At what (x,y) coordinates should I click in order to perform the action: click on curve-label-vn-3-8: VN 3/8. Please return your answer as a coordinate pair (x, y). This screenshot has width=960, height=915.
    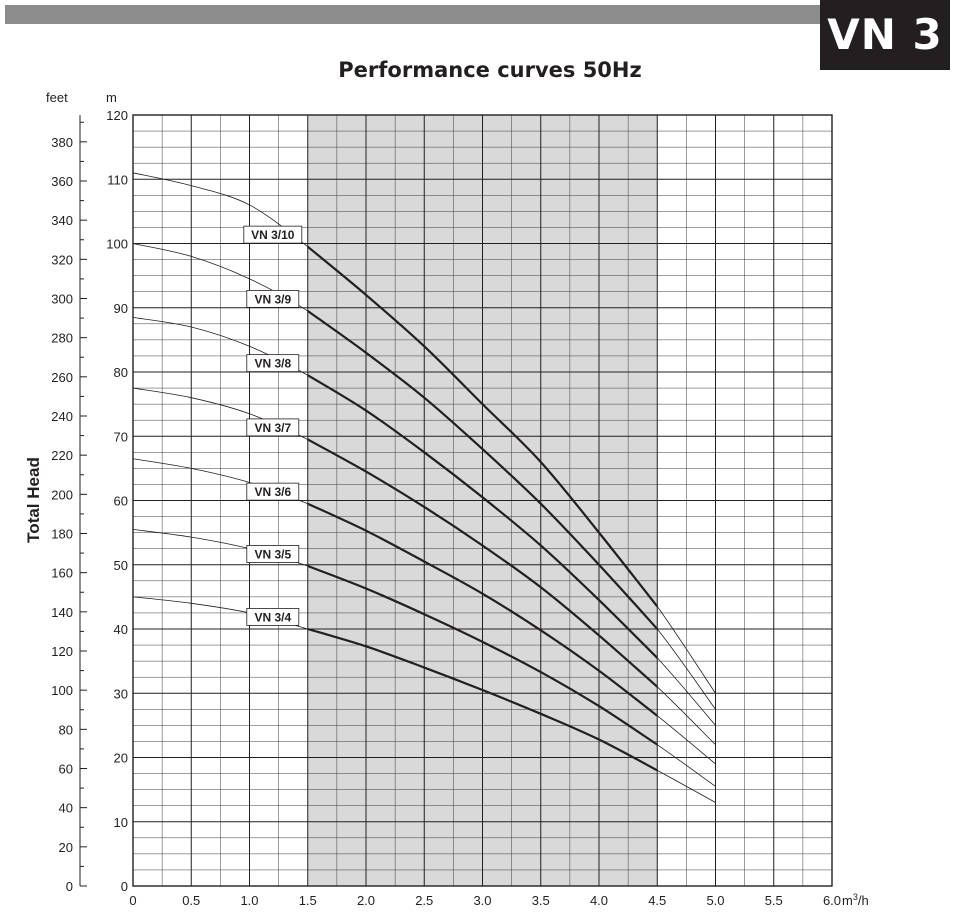
    Looking at the image, I should click on (272, 364).